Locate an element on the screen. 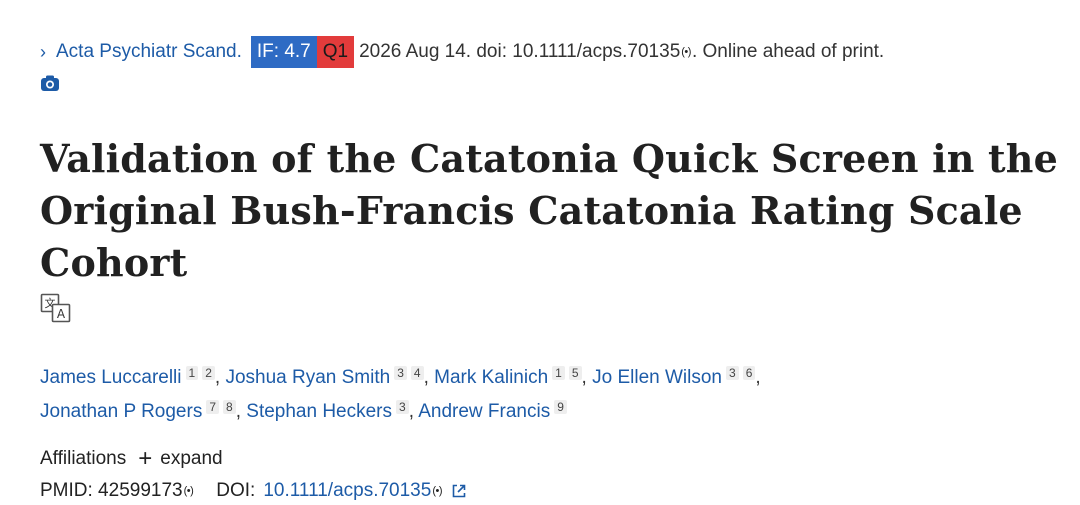 The width and height of the screenshot is (1080, 505). expand-affiliations-button: + expand is located at coordinates (180, 459).